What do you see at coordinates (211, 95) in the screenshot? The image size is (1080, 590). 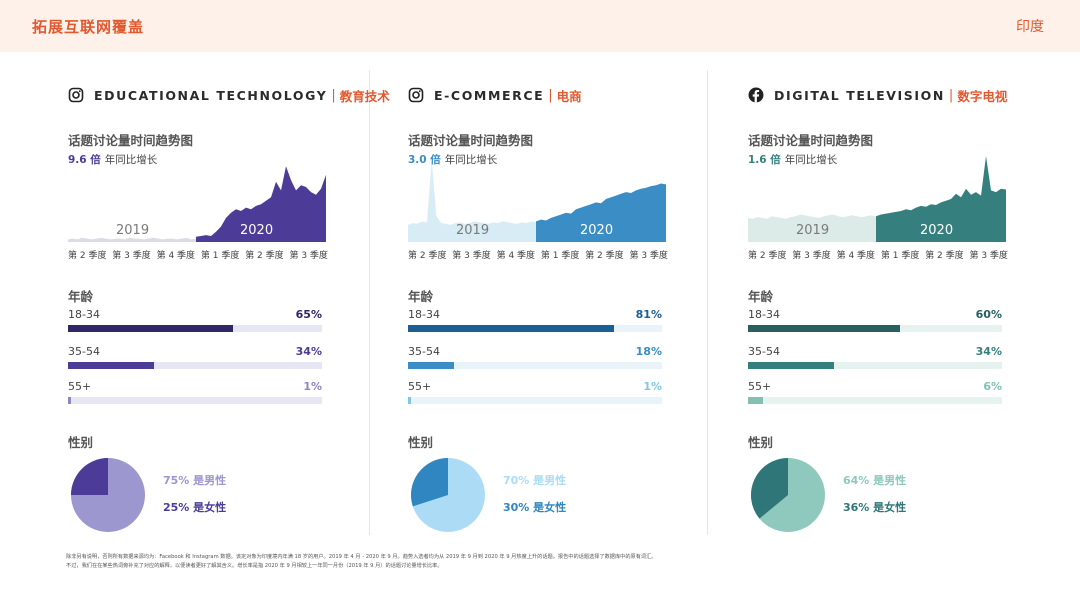 I see `title-en: EDUCATIONAL TECHNOLOGY` at bounding box center [211, 95].